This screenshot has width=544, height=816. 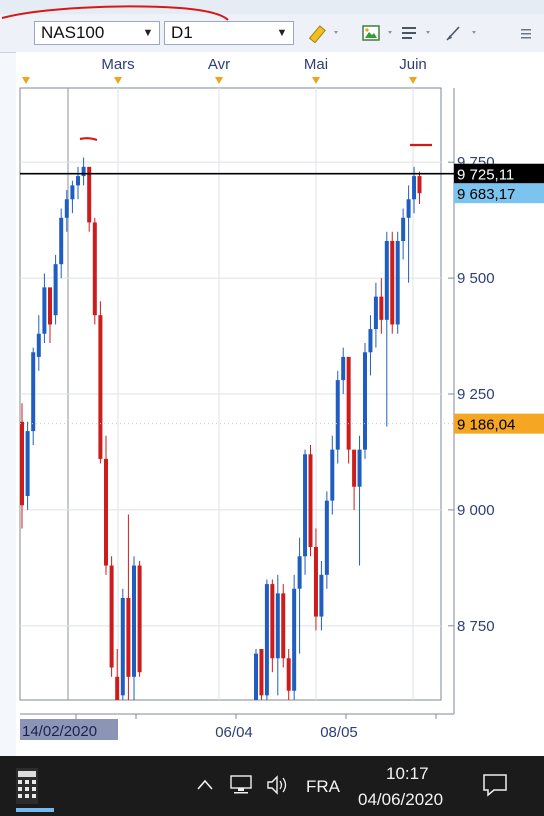 What do you see at coordinates (219, 64) in the screenshot?
I see `month-label: Avr` at bounding box center [219, 64].